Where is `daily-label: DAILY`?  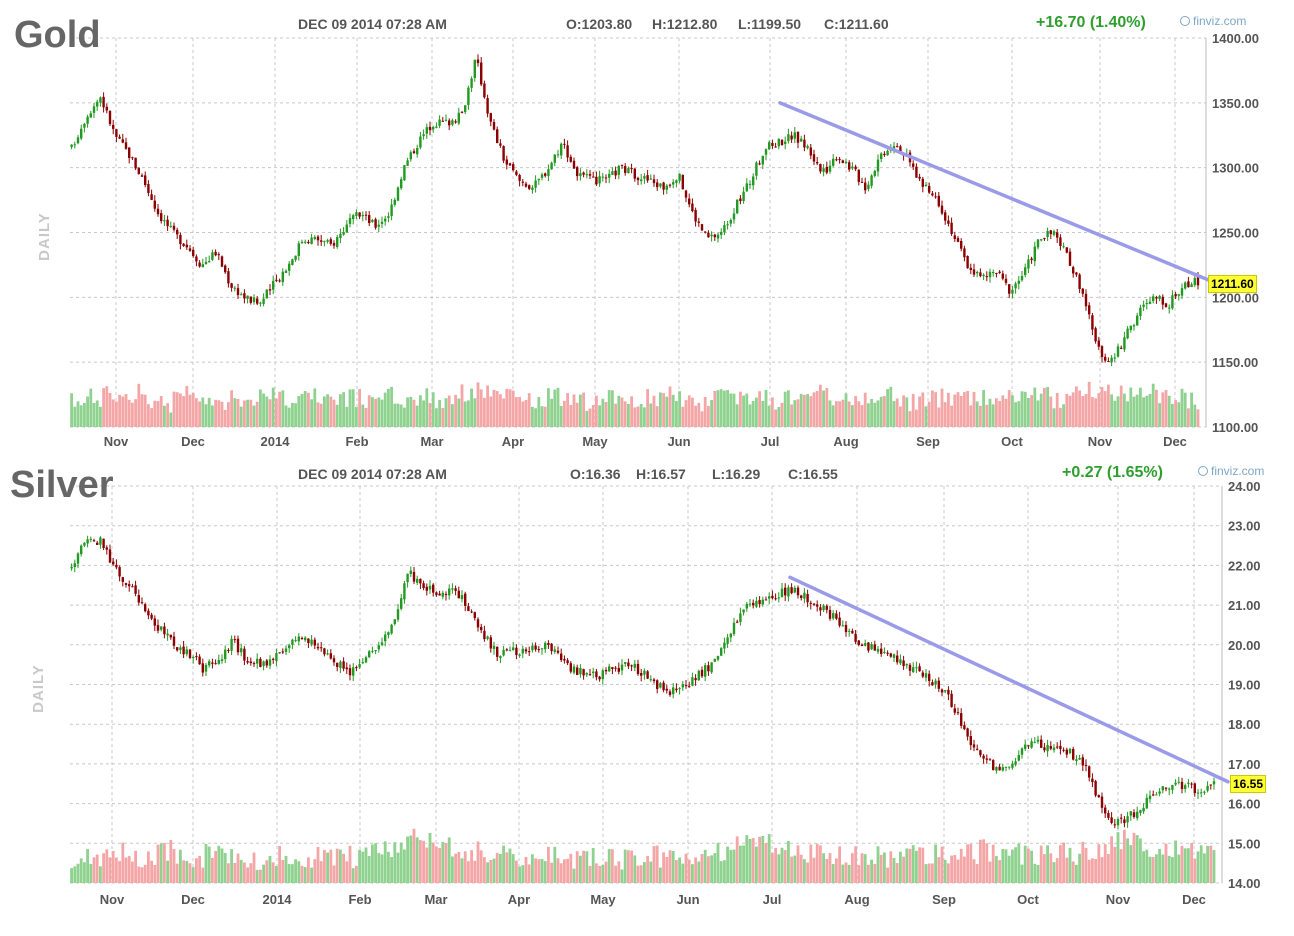
daily-label: DAILY is located at coordinates (44, 236).